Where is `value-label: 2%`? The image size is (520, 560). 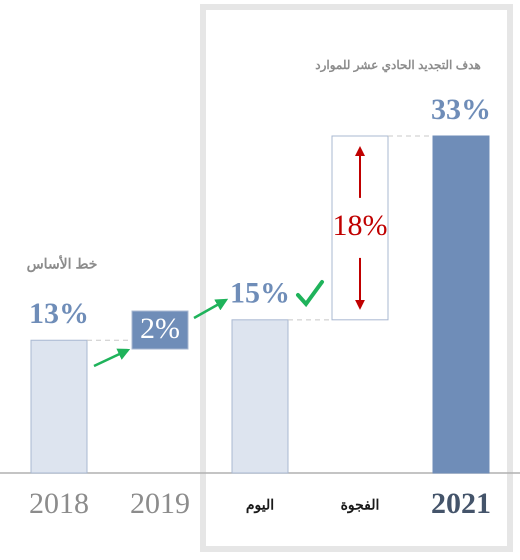
value-label: 2% is located at coordinates (160, 328).